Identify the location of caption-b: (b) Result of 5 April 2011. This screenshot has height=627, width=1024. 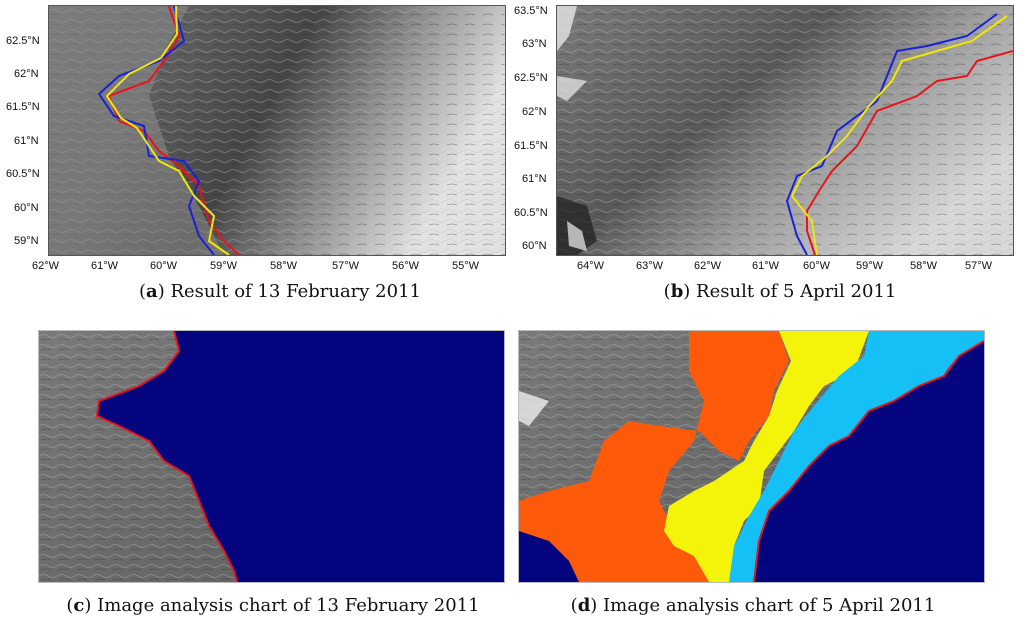
(780, 291).